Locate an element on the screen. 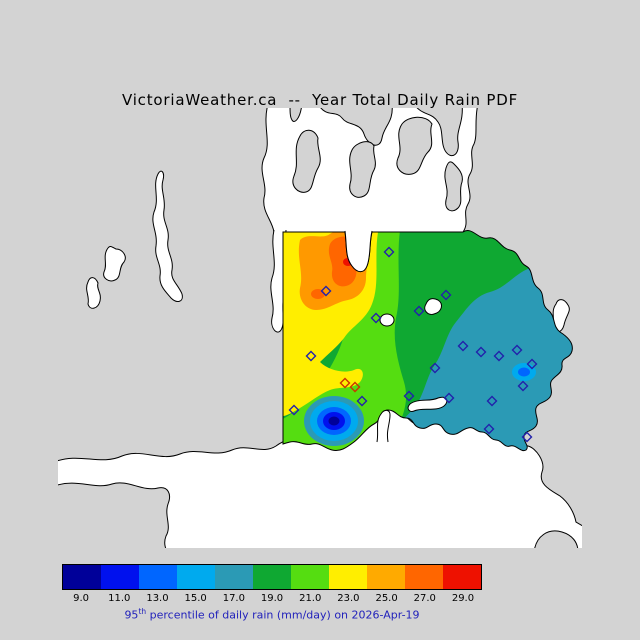  colorbar-tick-label: 29.0 is located at coordinates (463, 598).